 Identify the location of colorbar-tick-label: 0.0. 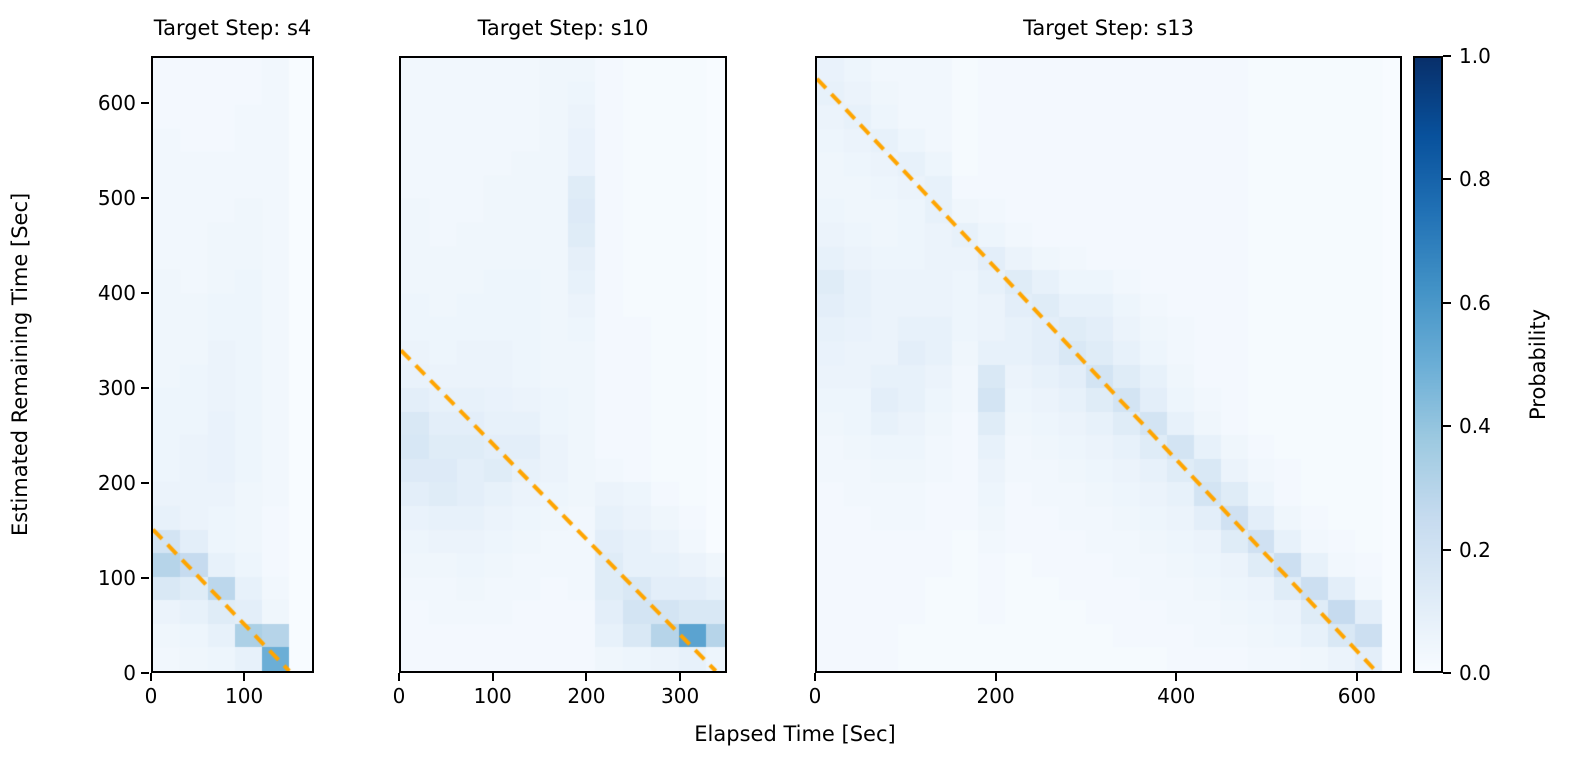
(1475, 673).